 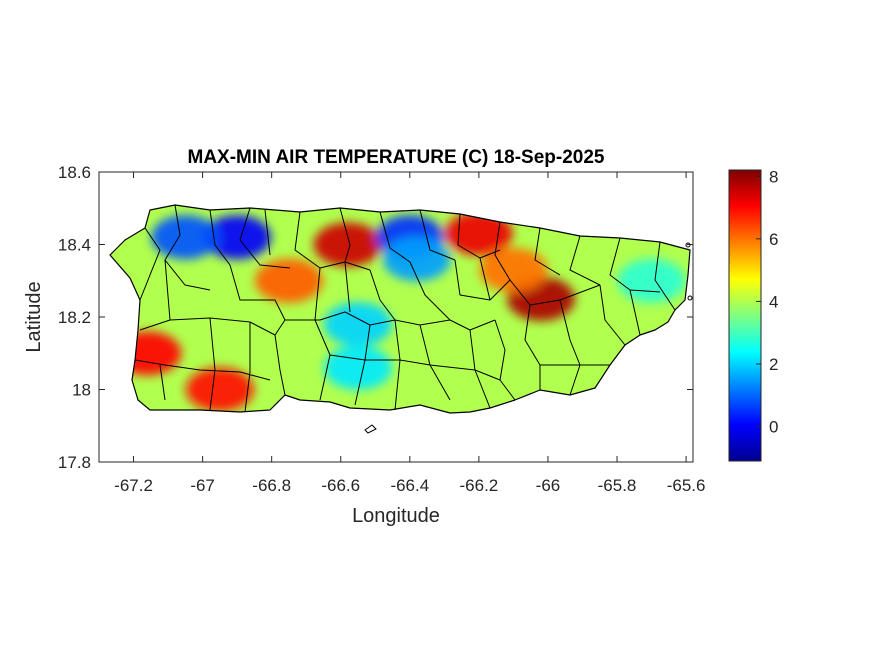 What do you see at coordinates (74, 245) in the screenshot?
I see `y-tick-label: 18.4` at bounding box center [74, 245].